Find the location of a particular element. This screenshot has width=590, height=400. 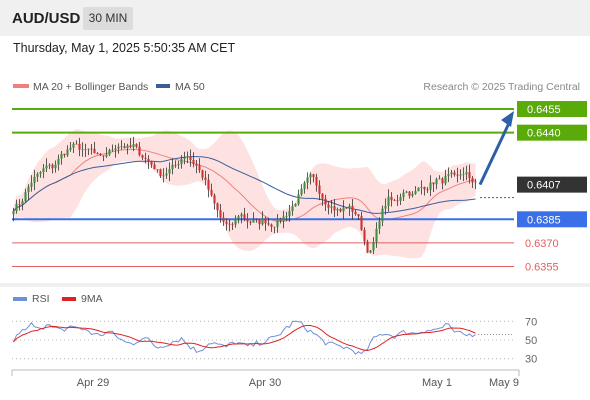

level-label-0.6355: 0.6355 is located at coordinates (542, 268).